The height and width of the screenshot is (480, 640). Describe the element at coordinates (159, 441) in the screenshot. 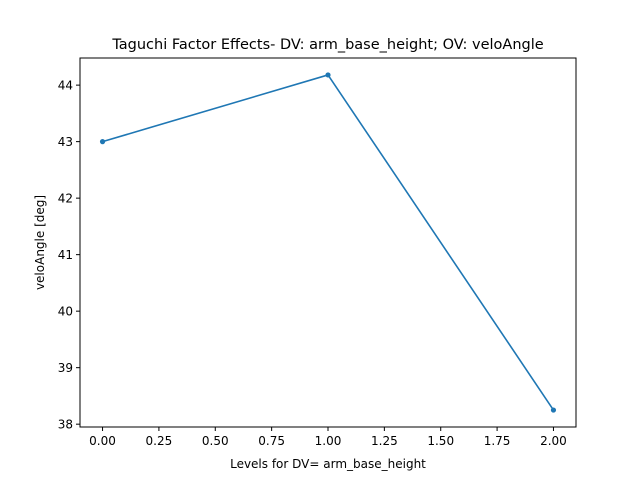

I see `x-tick-label: 0.25` at that location.